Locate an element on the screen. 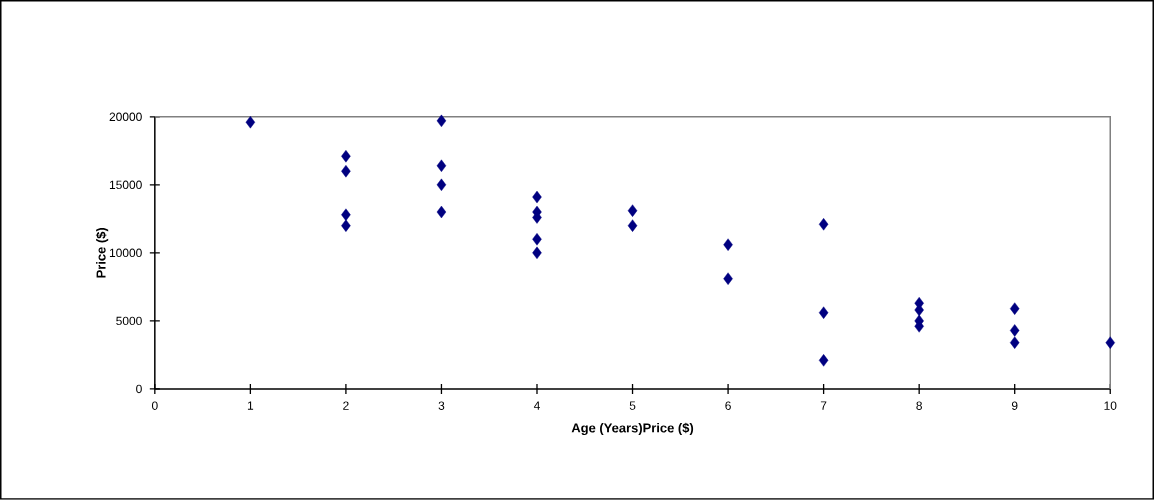  y-tick-label: 5000 is located at coordinates (129, 321).